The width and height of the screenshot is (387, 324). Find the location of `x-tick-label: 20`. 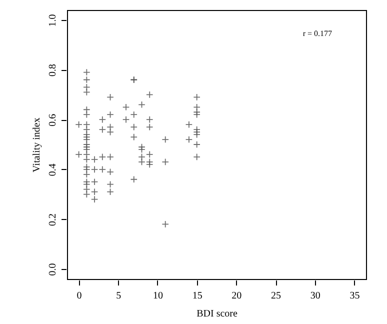

x-tick-label: 20 is located at coordinates (237, 296).